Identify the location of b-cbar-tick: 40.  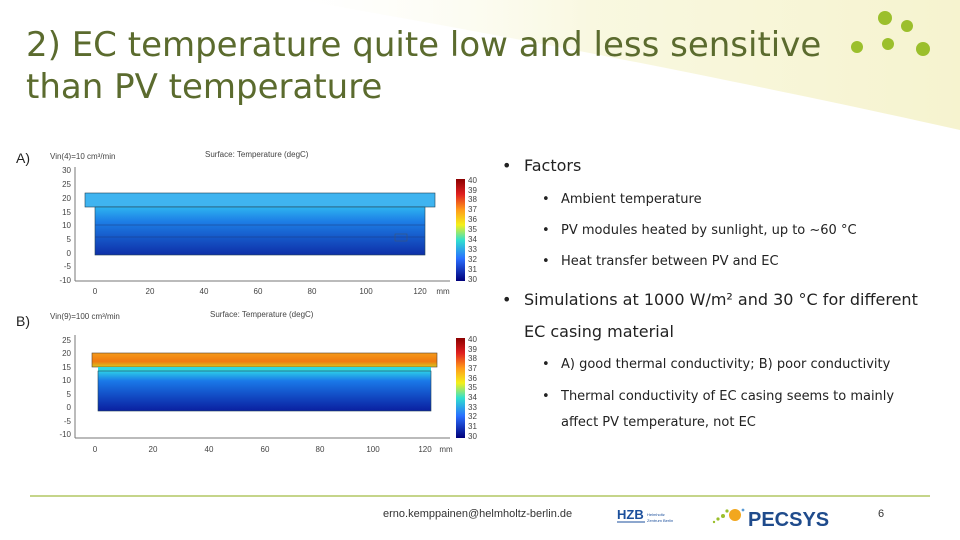
(472, 339).